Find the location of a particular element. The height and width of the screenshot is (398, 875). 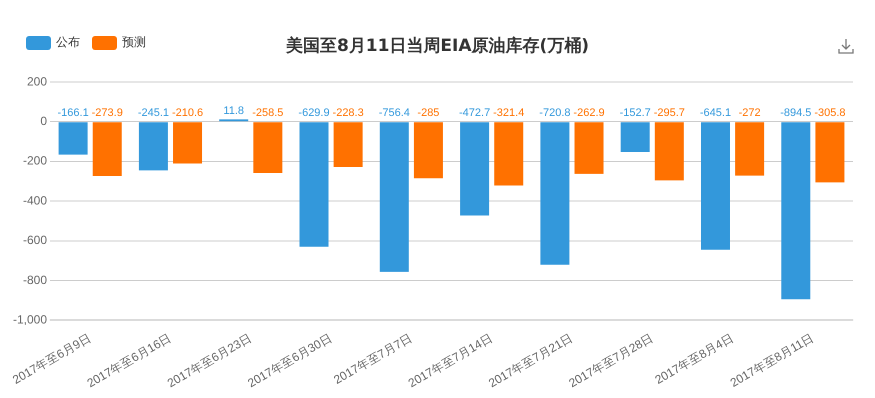

data-label: -629.9 is located at coordinates (314, 113).